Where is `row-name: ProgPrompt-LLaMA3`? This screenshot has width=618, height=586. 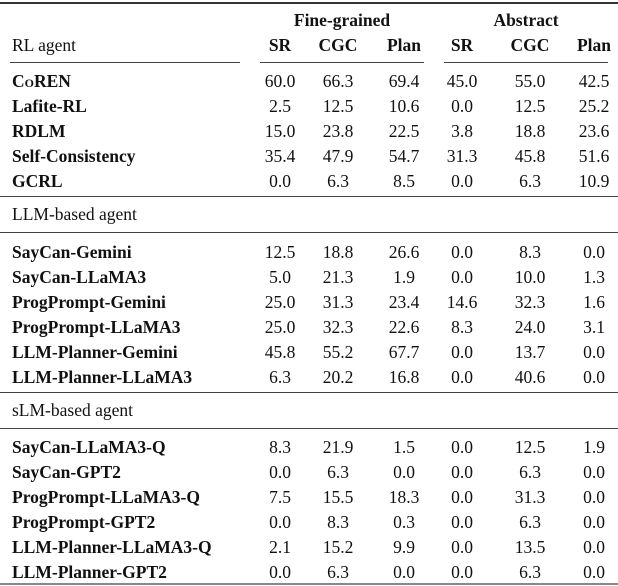
row-name: ProgPrompt-LLaMA3 is located at coordinates (96, 327).